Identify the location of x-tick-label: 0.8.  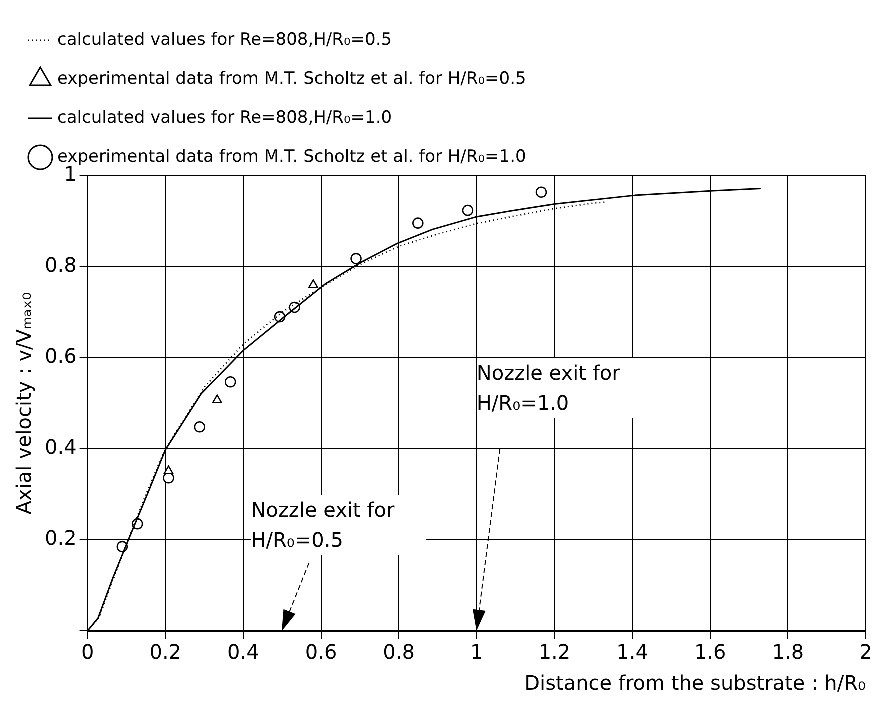
(399, 652).